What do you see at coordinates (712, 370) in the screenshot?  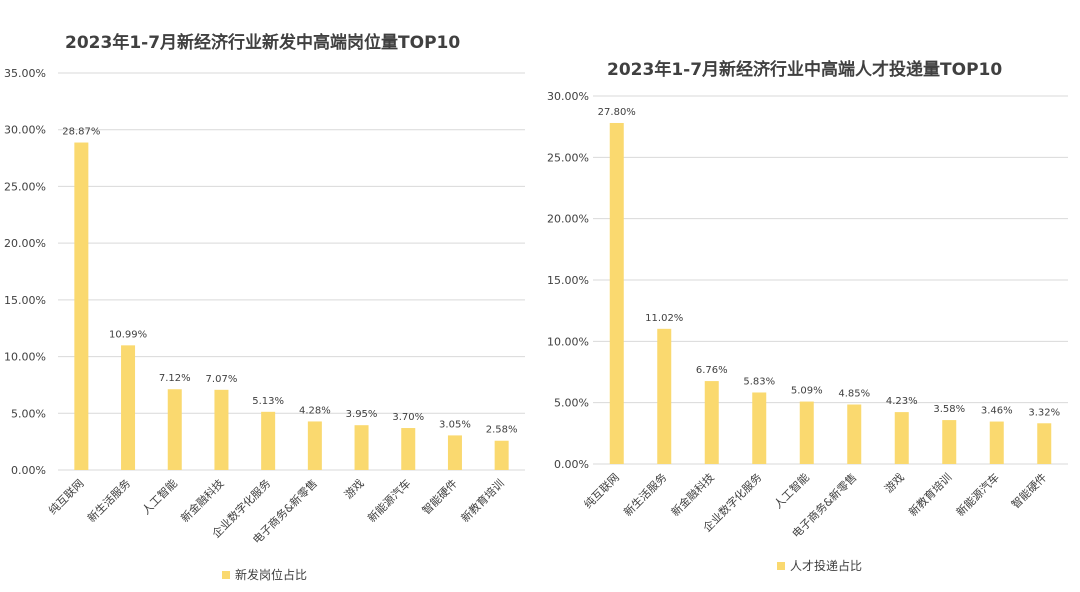 I see `data-label: 6.76%` at bounding box center [712, 370].